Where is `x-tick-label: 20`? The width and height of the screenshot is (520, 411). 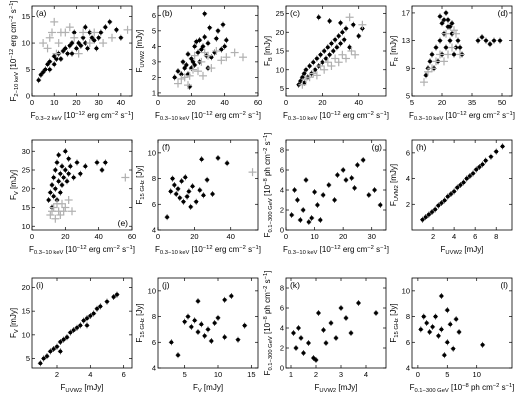
x-tick-label: 20 is located at coordinates (343, 236).